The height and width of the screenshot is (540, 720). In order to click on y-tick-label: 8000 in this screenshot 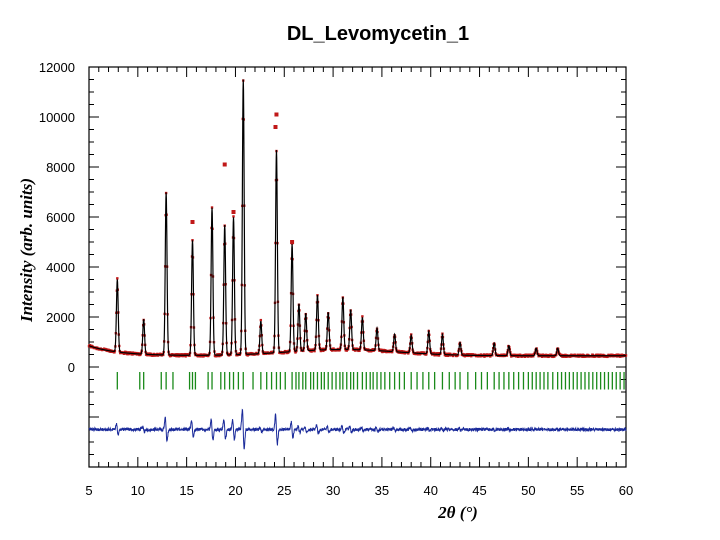, I will do `click(60, 167)`.